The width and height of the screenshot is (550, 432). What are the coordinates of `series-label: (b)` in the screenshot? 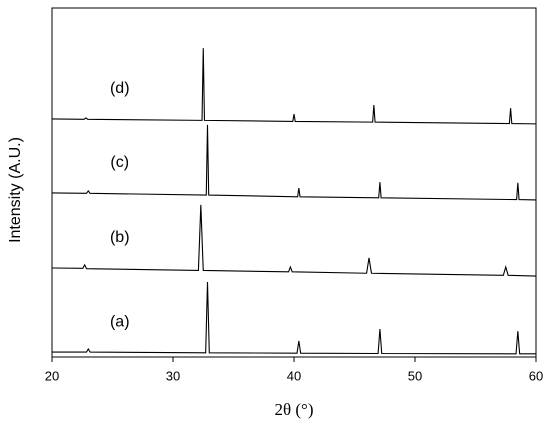 It's located at (120, 237).